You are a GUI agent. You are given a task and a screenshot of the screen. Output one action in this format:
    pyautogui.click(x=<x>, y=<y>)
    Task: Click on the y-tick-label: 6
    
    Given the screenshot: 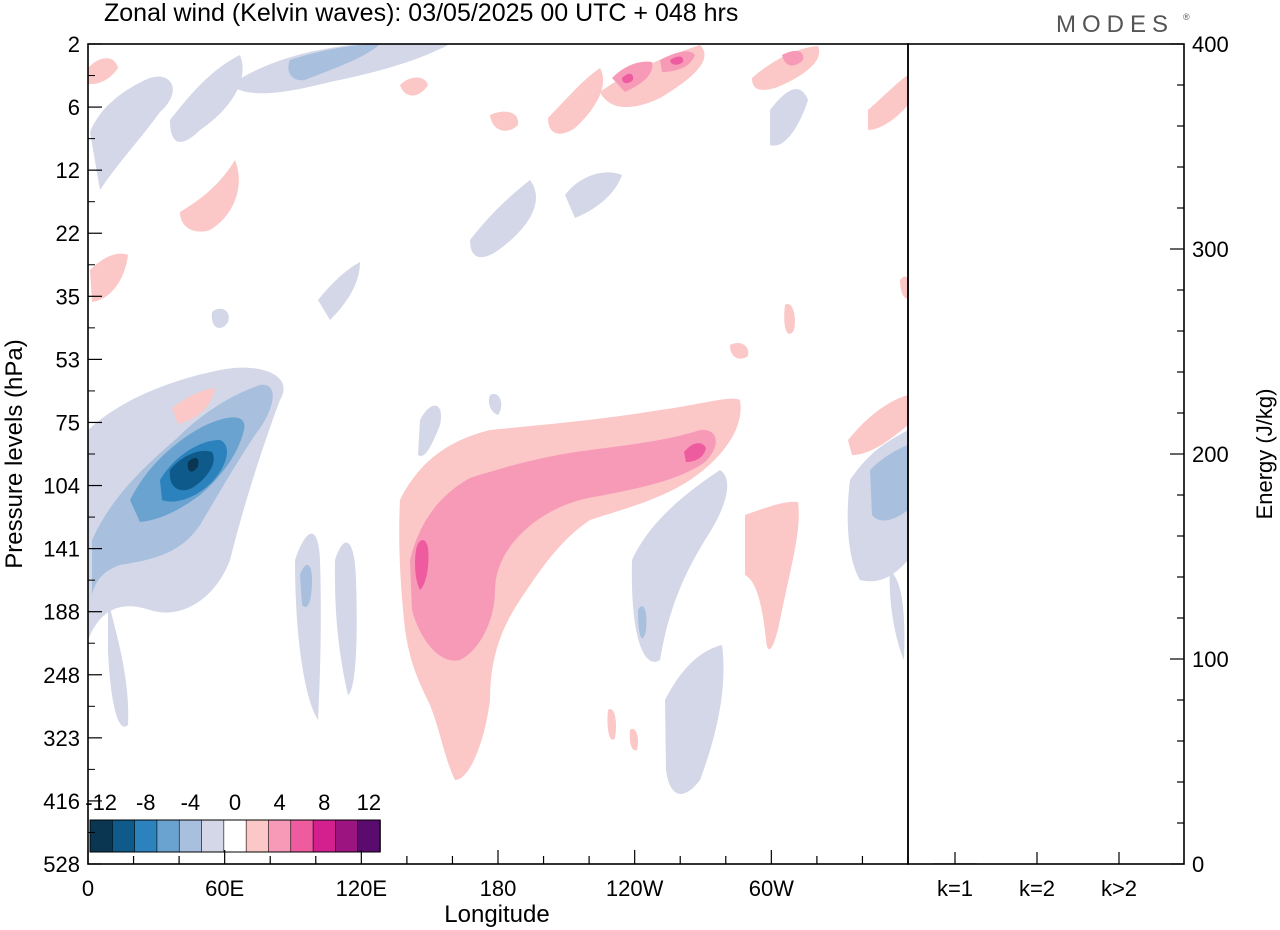 What is the action you would take?
    pyautogui.click(x=74, y=107)
    